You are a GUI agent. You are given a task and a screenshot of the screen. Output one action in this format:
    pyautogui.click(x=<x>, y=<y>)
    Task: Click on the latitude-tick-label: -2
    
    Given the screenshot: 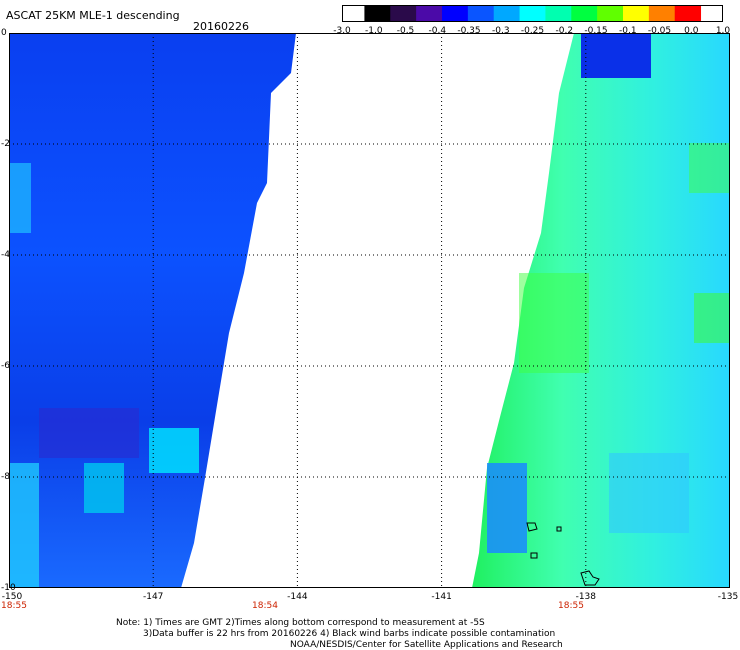 What is the action you would take?
    pyautogui.click(x=5, y=144)
    